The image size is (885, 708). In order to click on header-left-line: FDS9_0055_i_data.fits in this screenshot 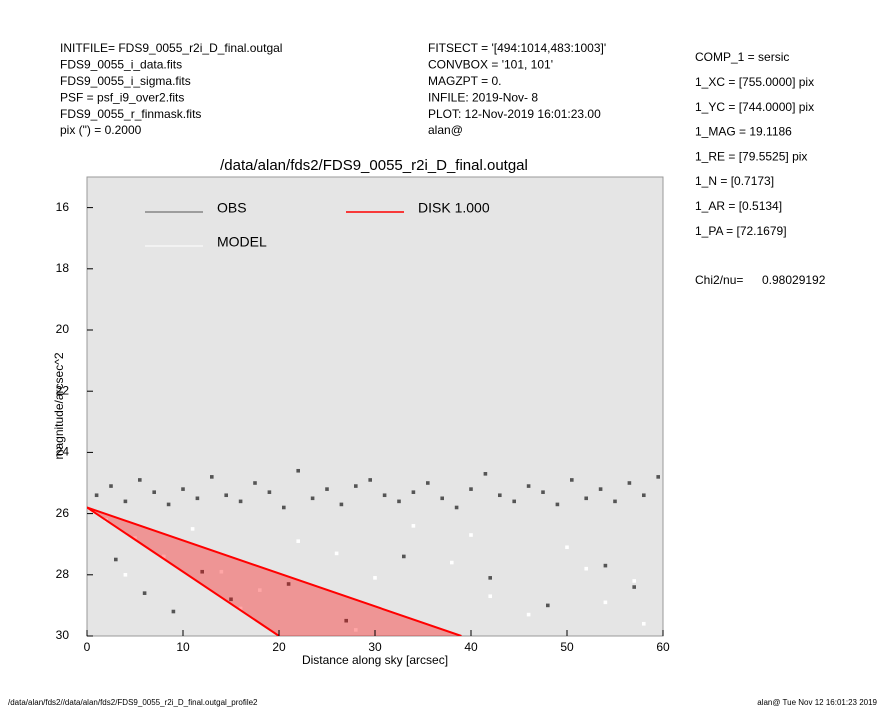, I will do `click(121, 65)`.